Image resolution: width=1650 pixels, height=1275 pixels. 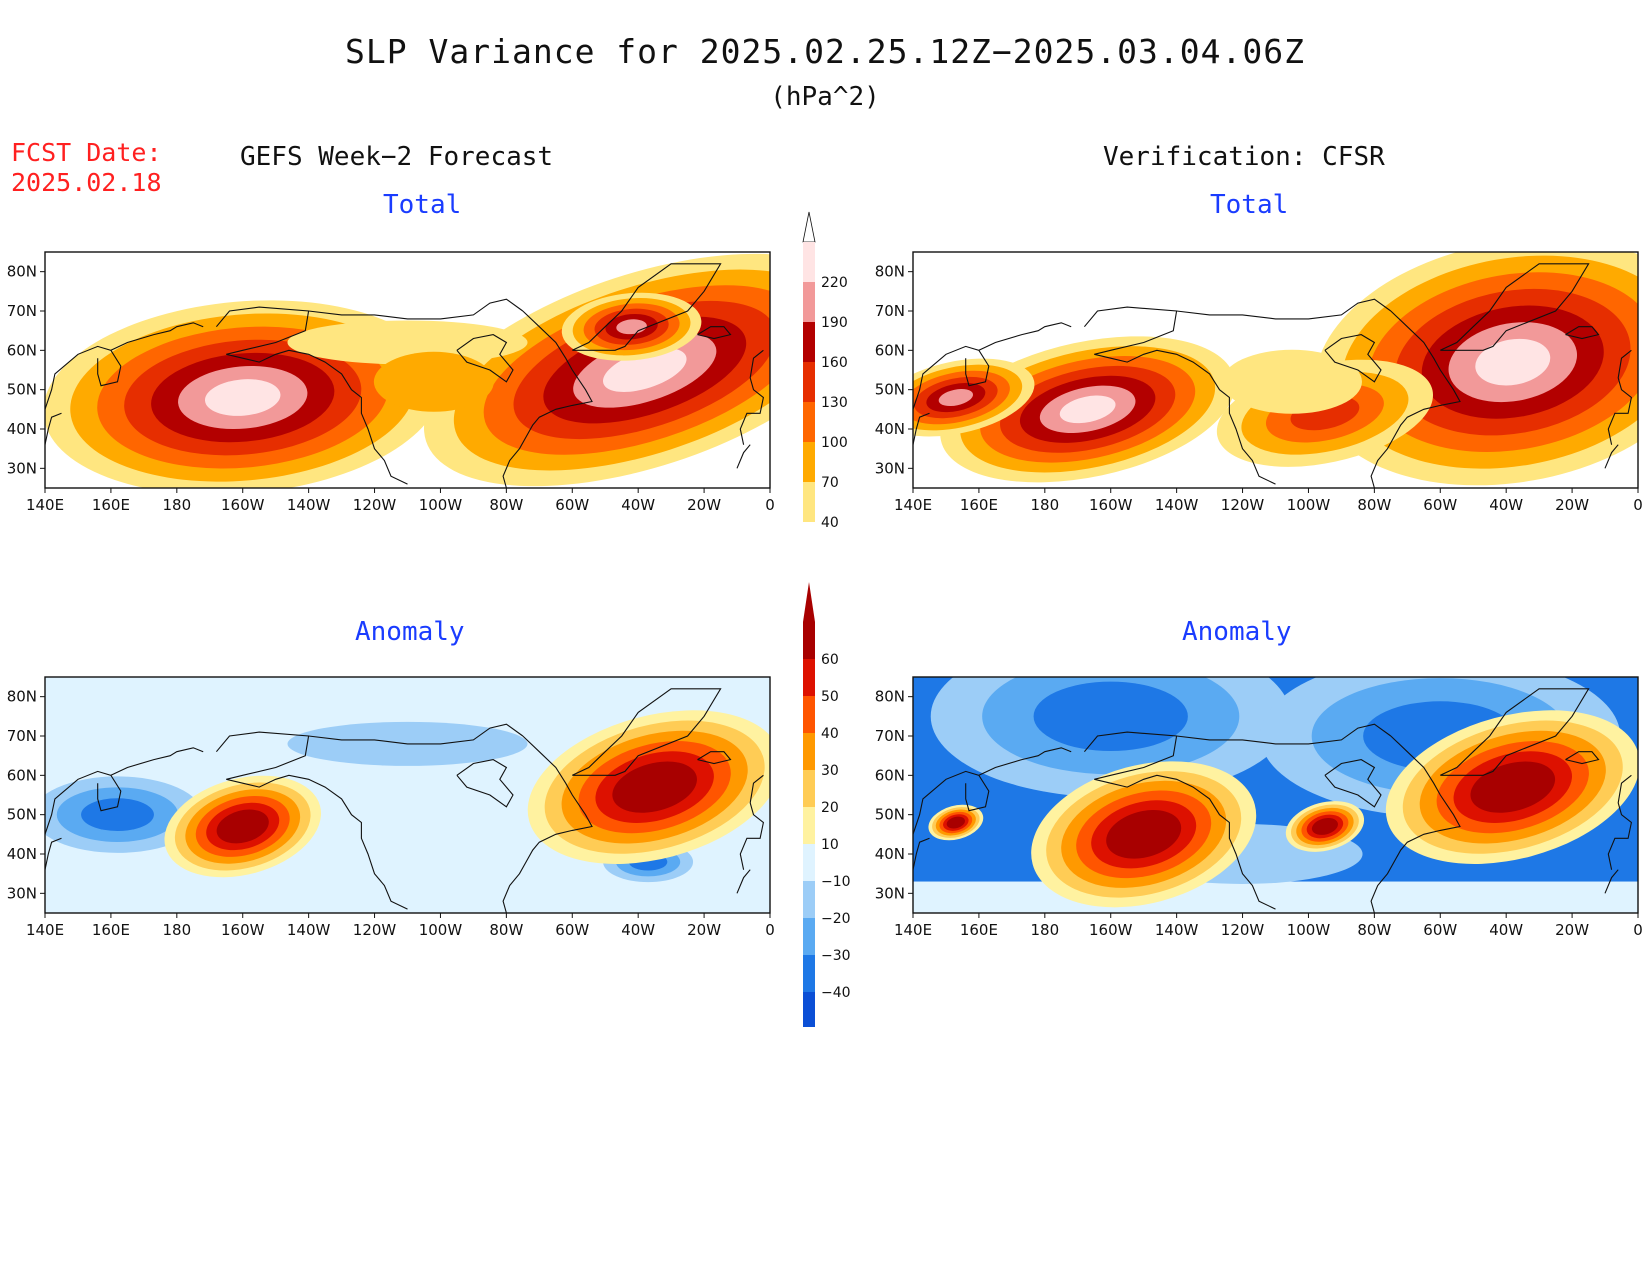 What do you see at coordinates (836, 956) in the screenshot?
I see `colorbar-label: −30` at bounding box center [836, 956].